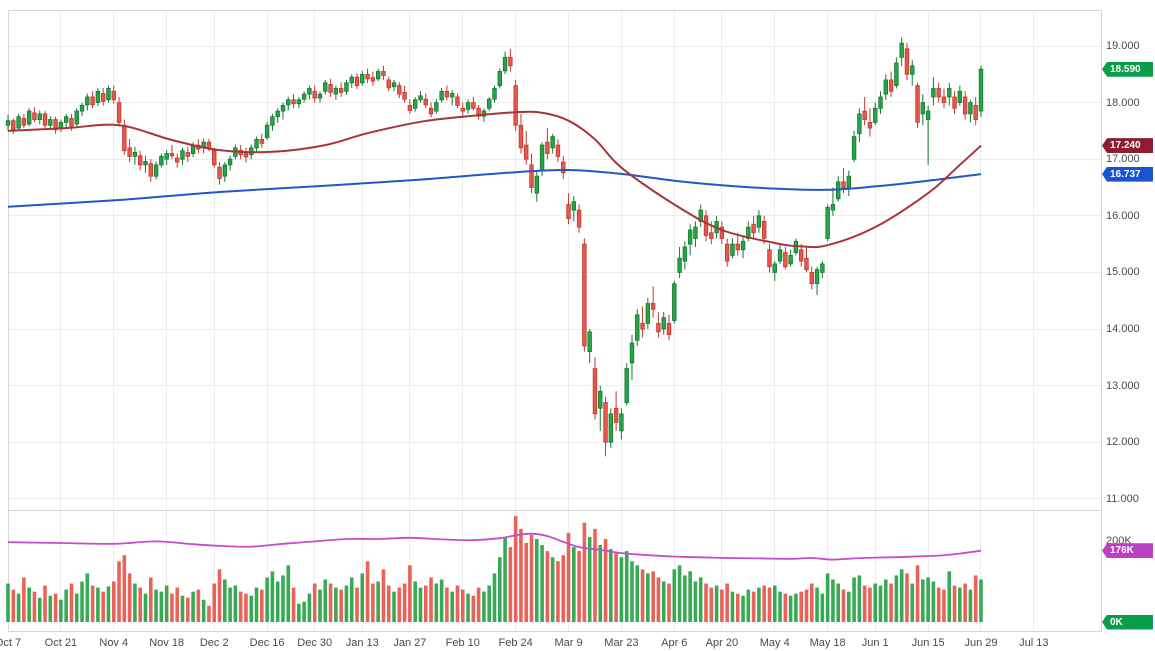 This screenshot has width=1155, height=651. What do you see at coordinates (875, 643) in the screenshot?
I see `date-tick-label: Jun 1` at bounding box center [875, 643].